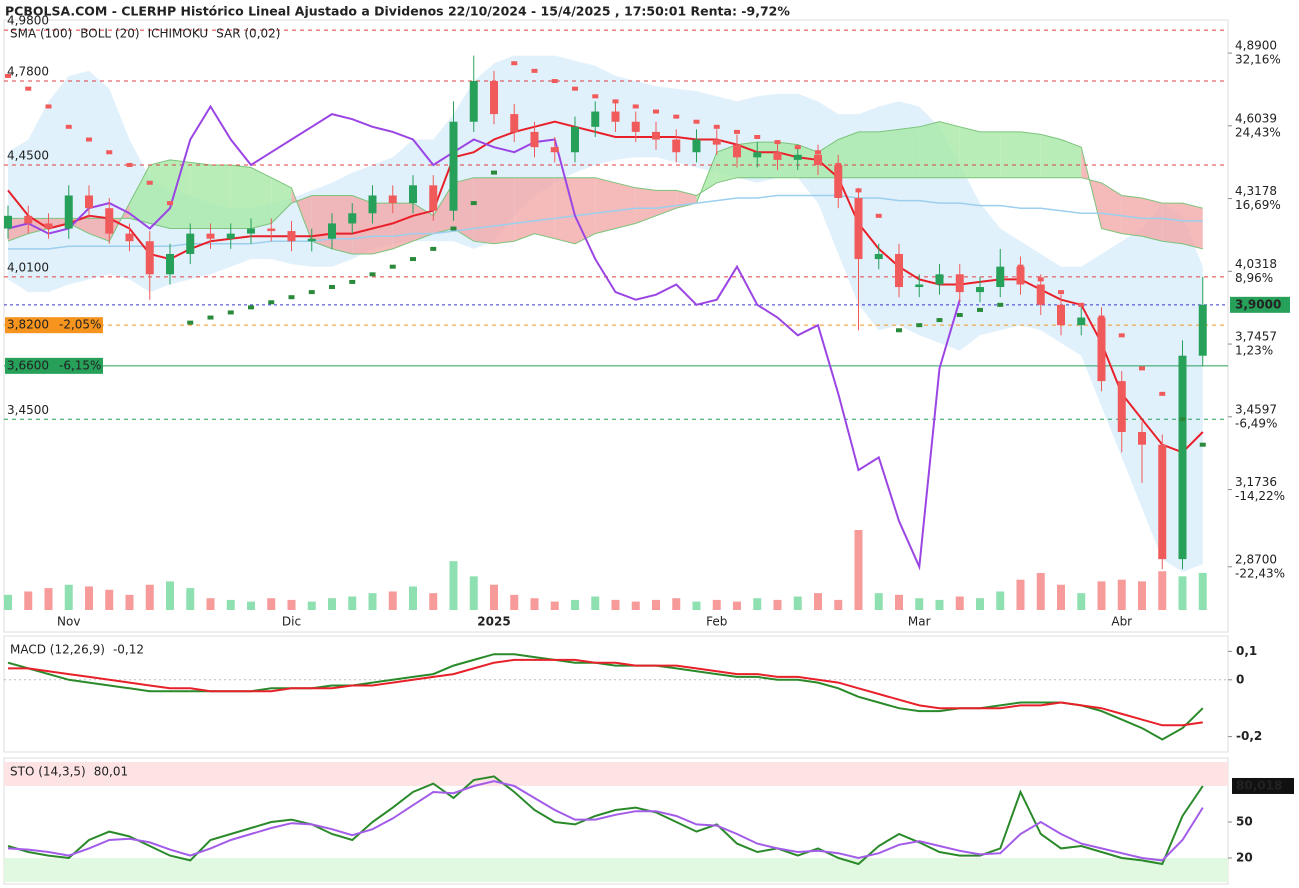 This screenshot has height=888, width=1299. Describe the element at coordinates (1121, 622) in the screenshot. I see `x-tick-label: Abr` at that location.